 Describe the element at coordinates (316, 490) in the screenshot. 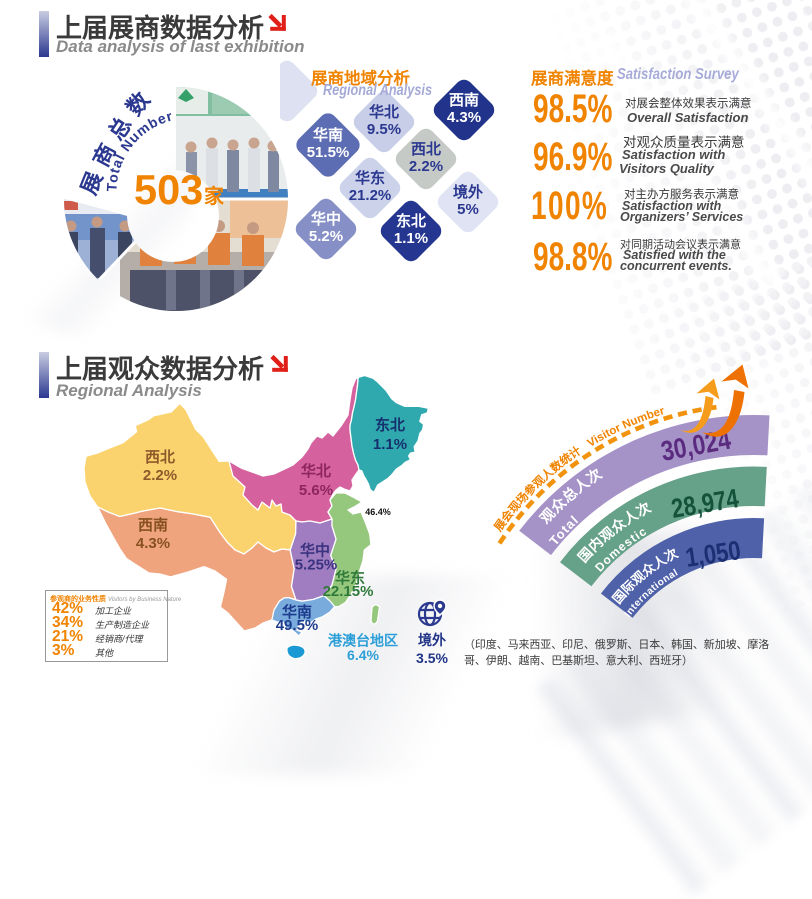

I see `svg-text: 5.6%` at that location.